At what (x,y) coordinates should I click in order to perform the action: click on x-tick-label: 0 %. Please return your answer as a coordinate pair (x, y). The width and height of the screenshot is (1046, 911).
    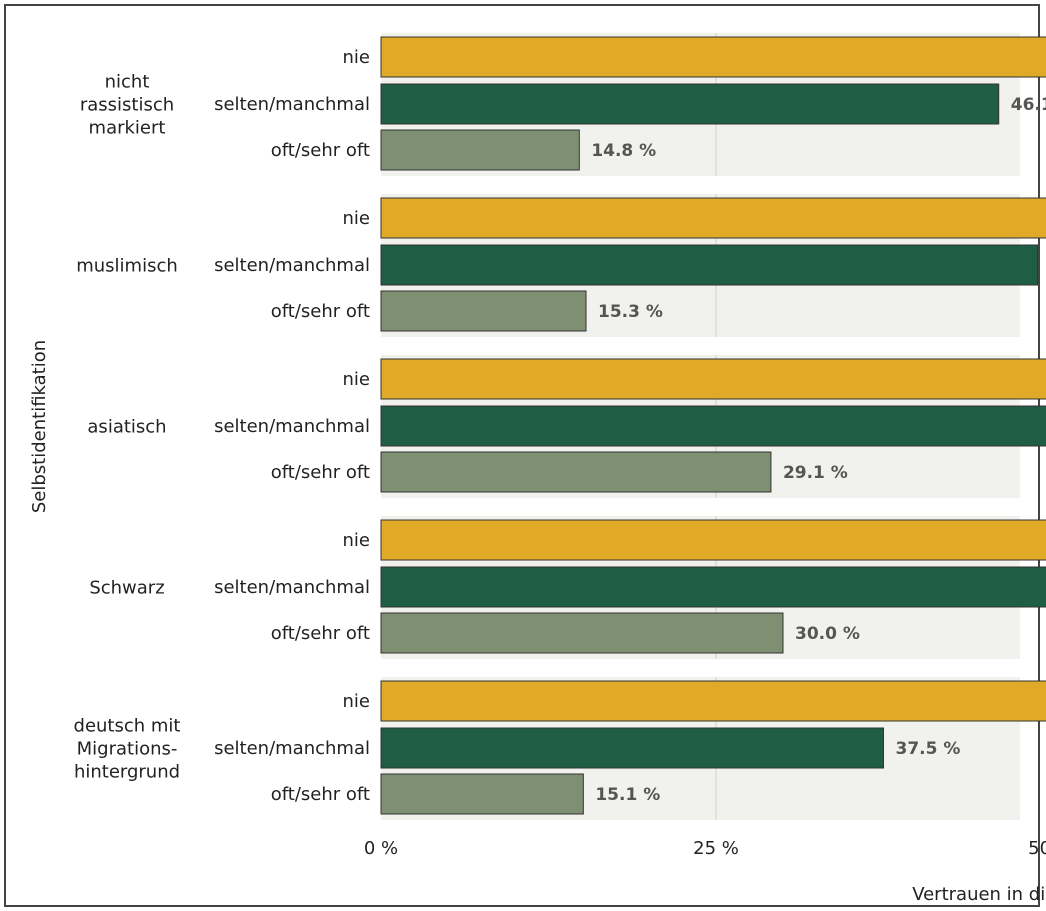
    Looking at the image, I should click on (381, 848).